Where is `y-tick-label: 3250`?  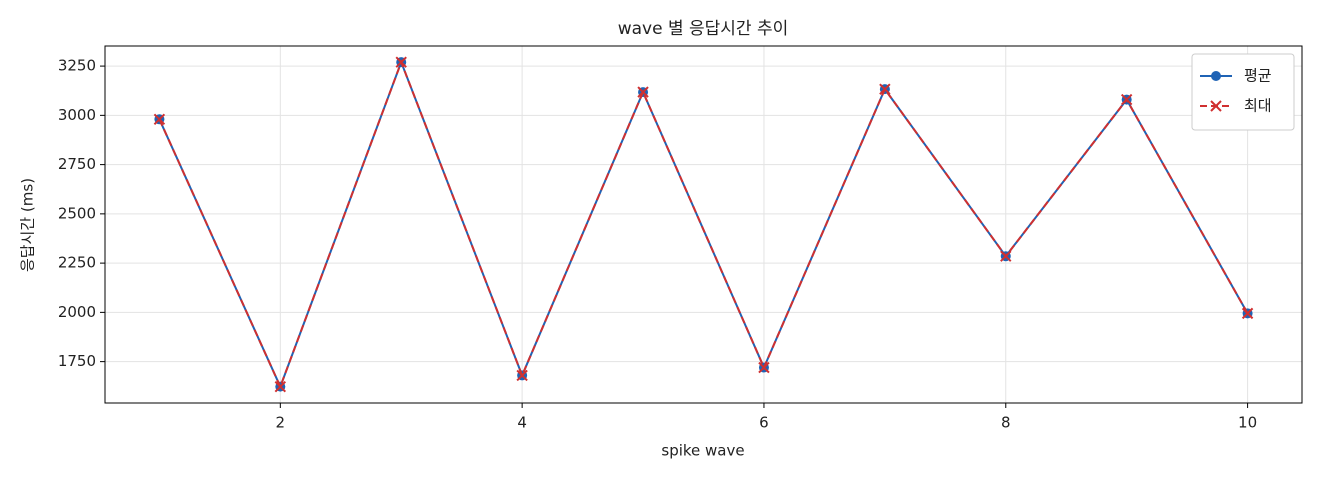
y-tick-label: 3250 is located at coordinates (77, 66).